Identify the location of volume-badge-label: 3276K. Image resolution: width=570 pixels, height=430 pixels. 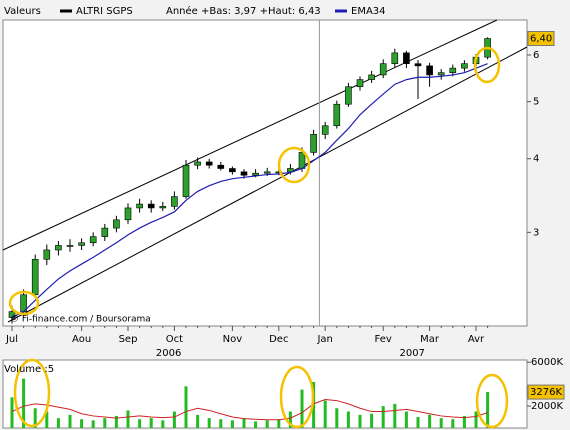
(546, 392).